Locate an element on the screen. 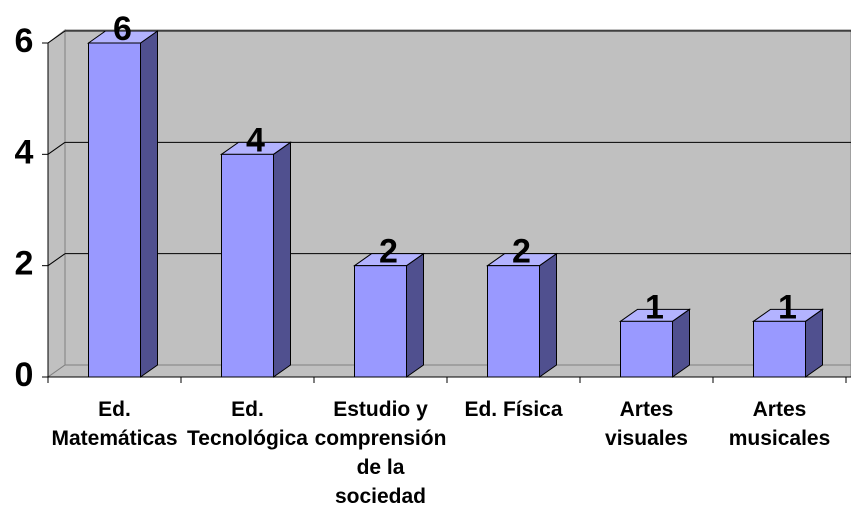 Image resolution: width=851 pixels, height=516 pixels. y-tick-label: 0 is located at coordinates (24, 375).